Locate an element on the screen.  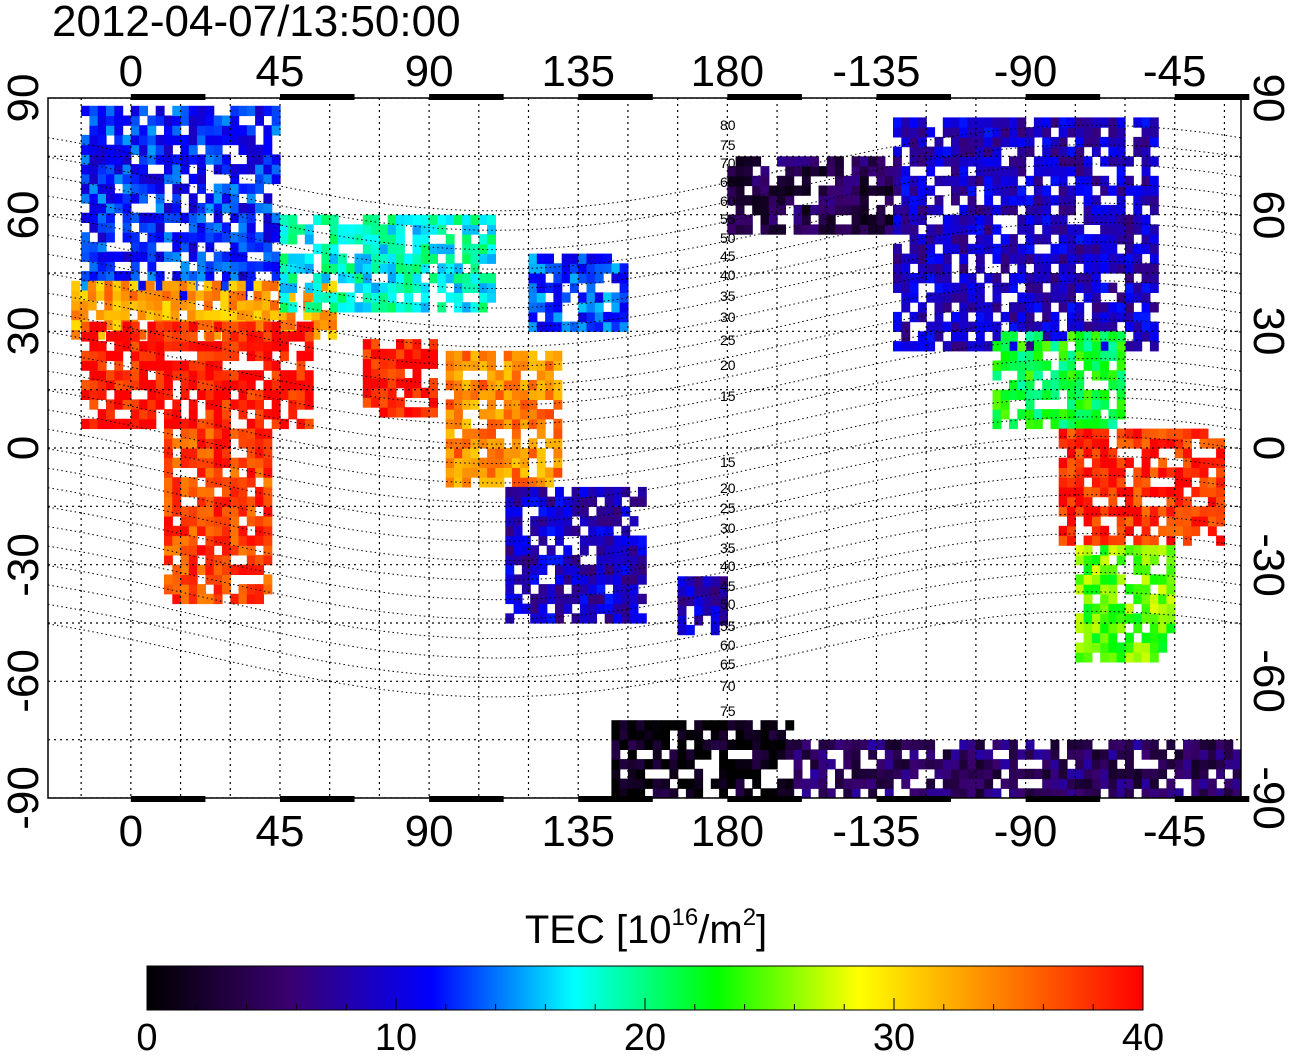
tec-region-north-africa is located at coordinates (197, 375).